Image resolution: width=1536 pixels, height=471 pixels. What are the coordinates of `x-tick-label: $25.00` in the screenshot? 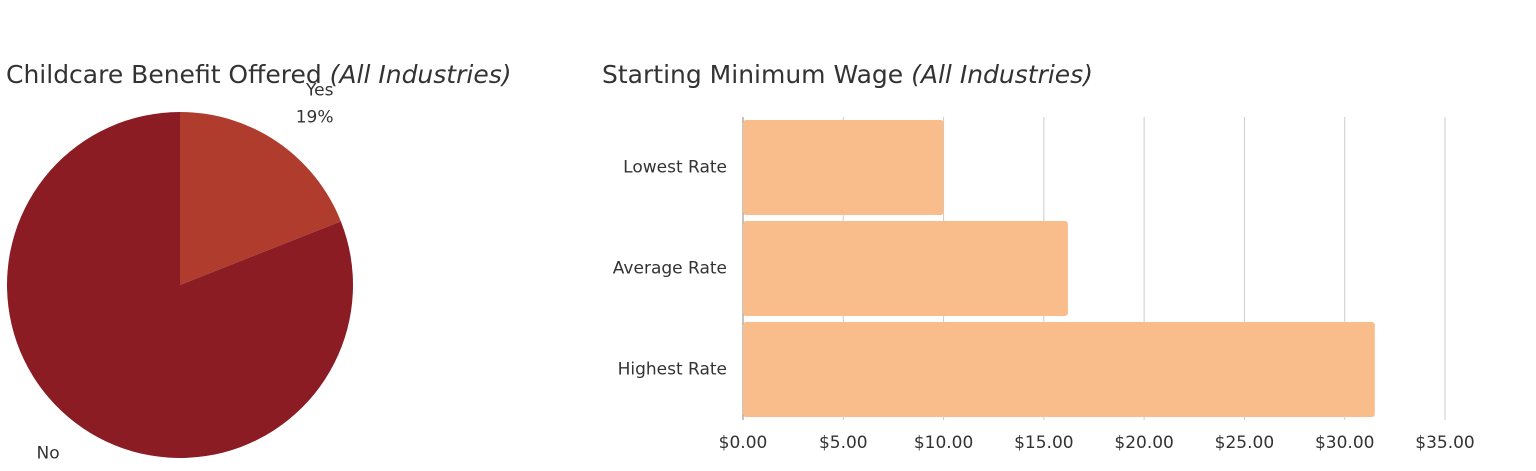 It's located at (1244, 443).